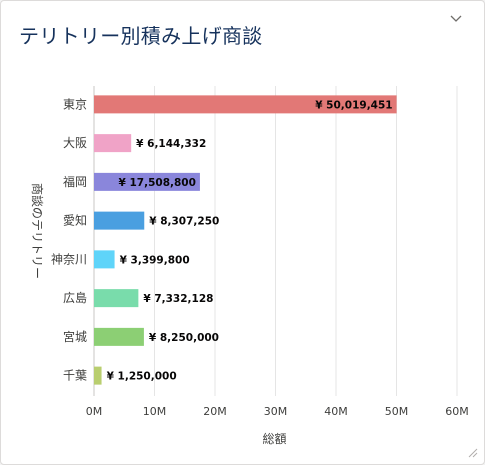  What do you see at coordinates (155, 411) in the screenshot?
I see `x-tick-label: 10M` at bounding box center [155, 411].